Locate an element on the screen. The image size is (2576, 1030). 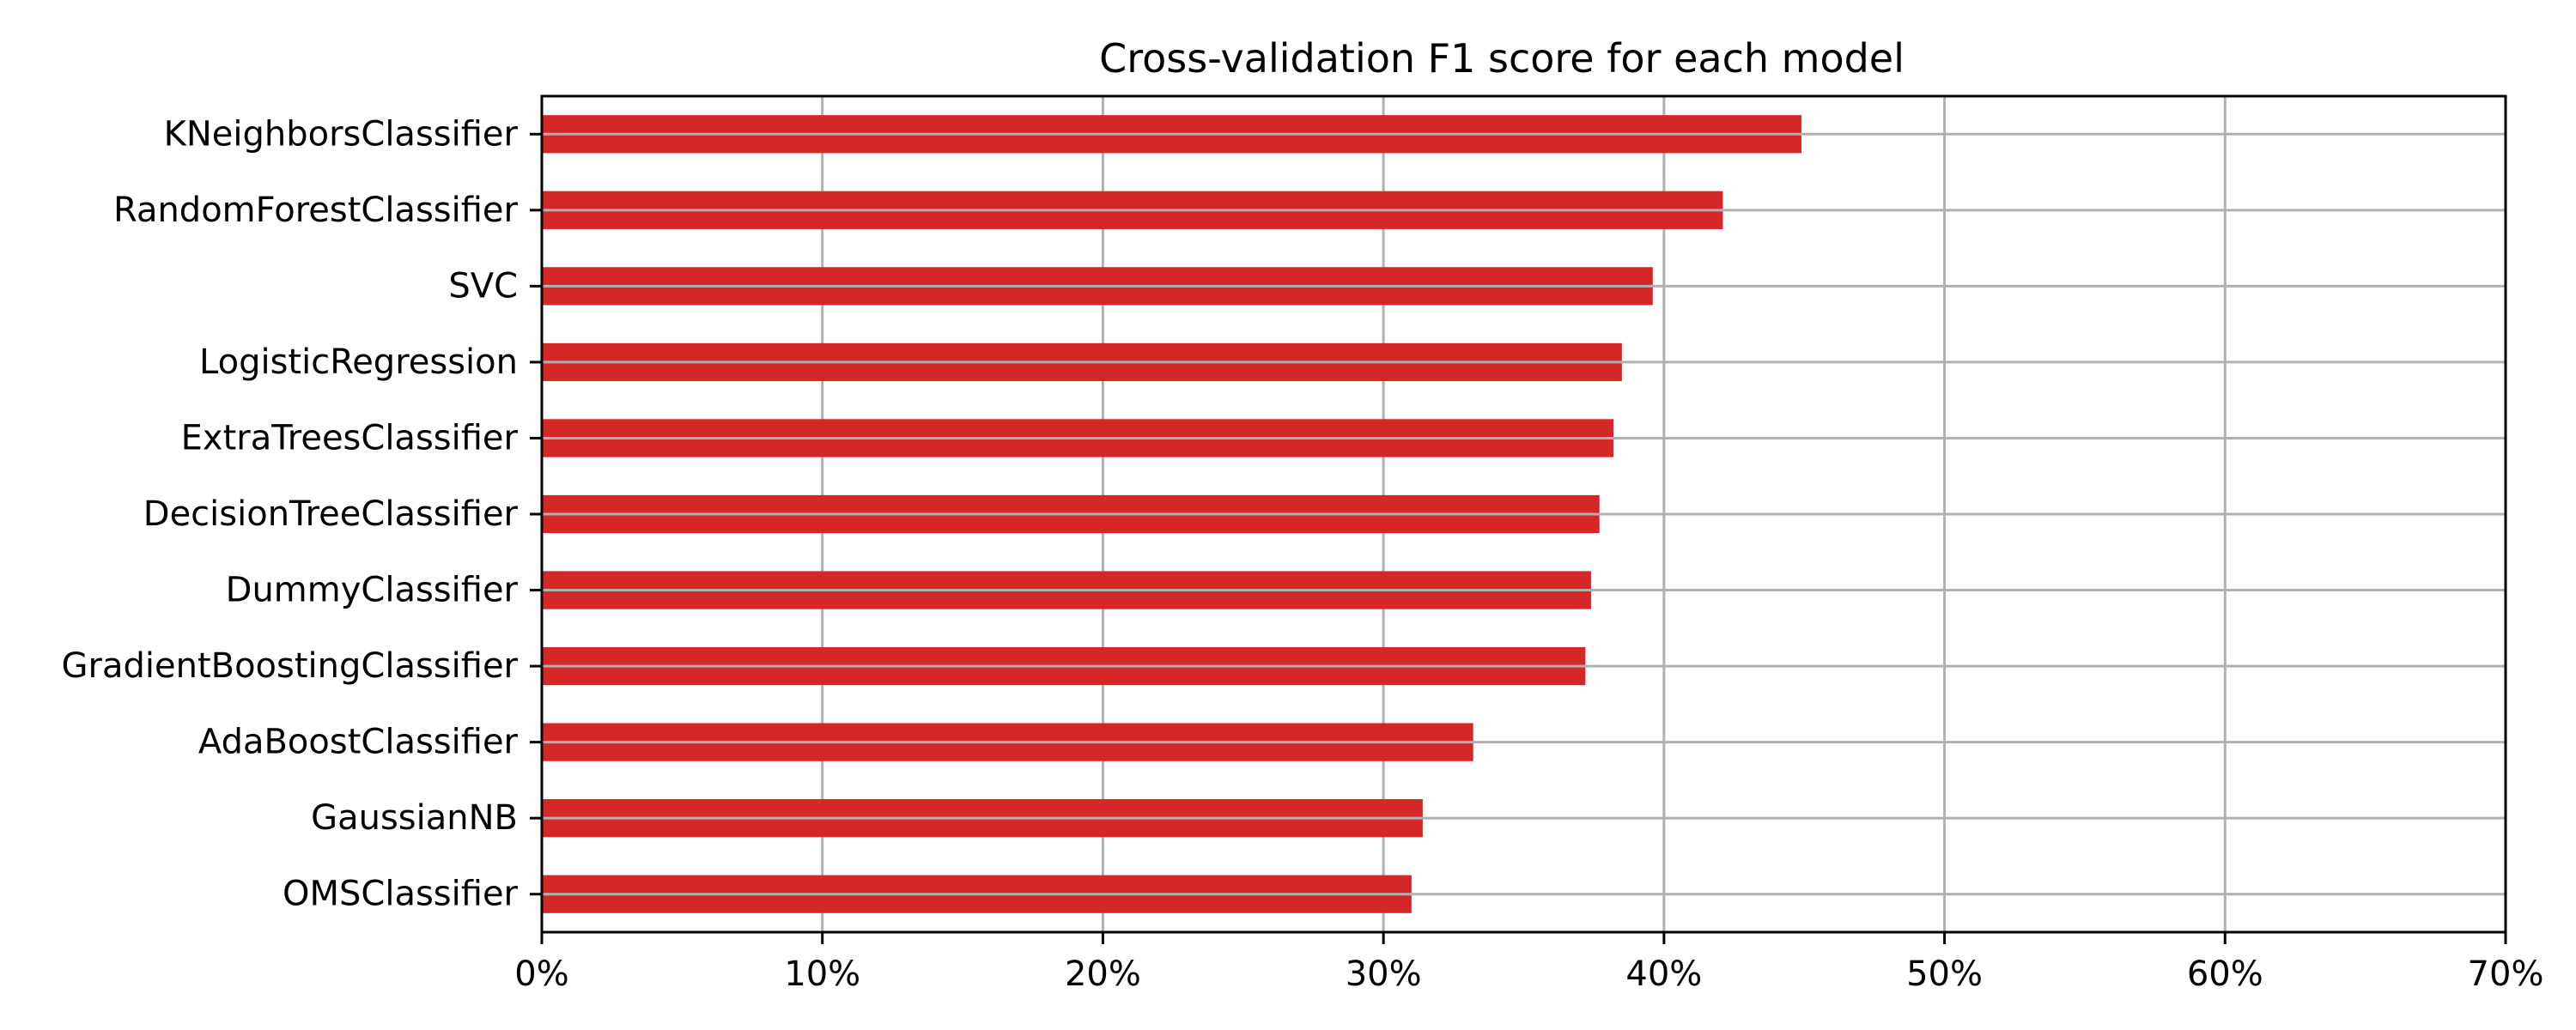
x-tick-label: 10% is located at coordinates (822, 974).